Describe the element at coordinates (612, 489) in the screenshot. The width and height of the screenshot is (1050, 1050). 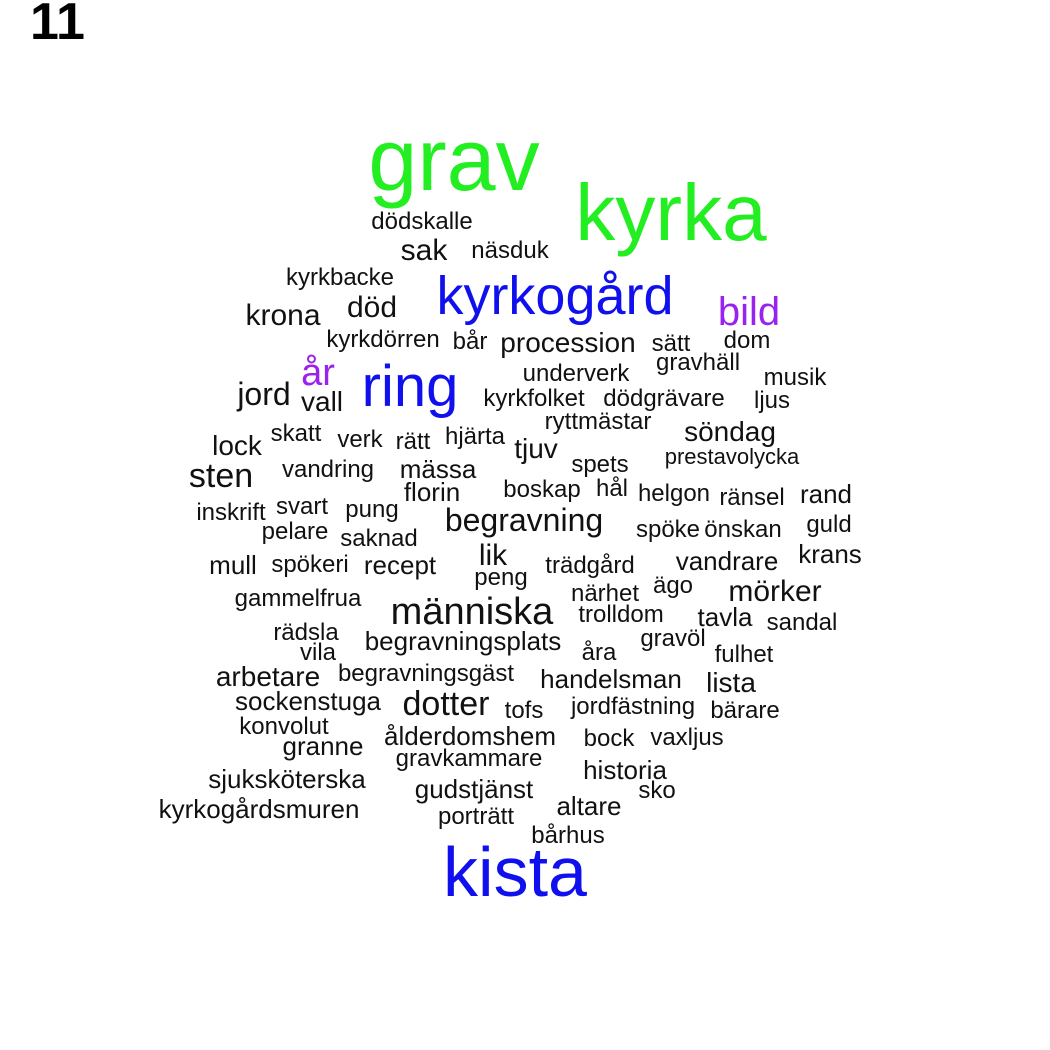
I see `word-hål: hål` at that location.